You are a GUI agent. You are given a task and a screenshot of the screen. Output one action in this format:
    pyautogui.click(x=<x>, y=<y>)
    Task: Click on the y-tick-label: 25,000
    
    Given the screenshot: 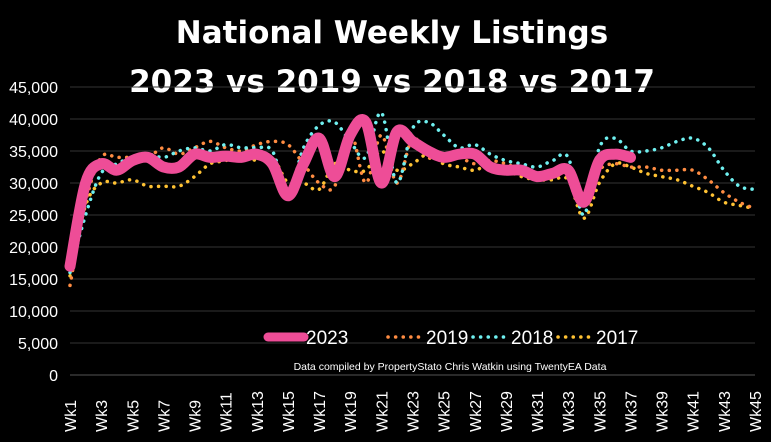 What is the action you would take?
    pyautogui.click(x=33, y=216)
    